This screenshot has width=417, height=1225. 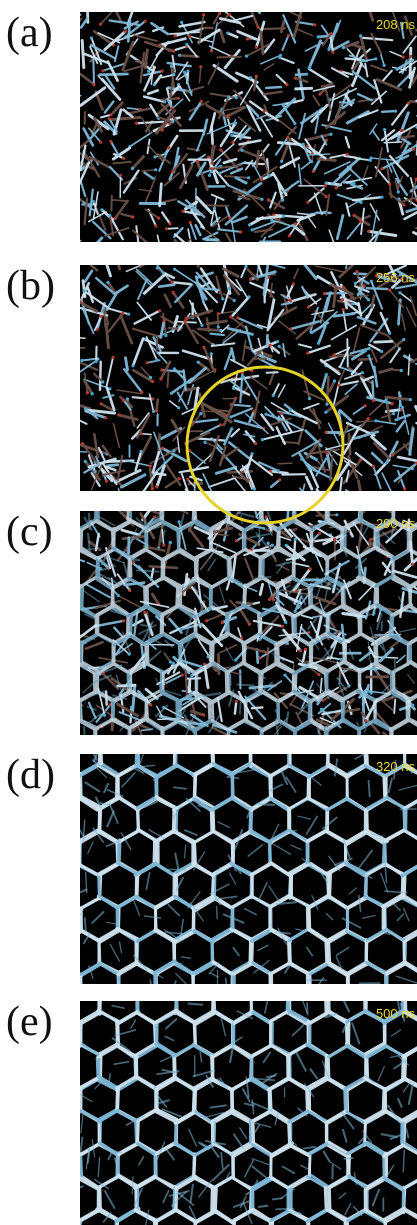 I want to click on panel-label-c: (c), so click(x=29, y=532).